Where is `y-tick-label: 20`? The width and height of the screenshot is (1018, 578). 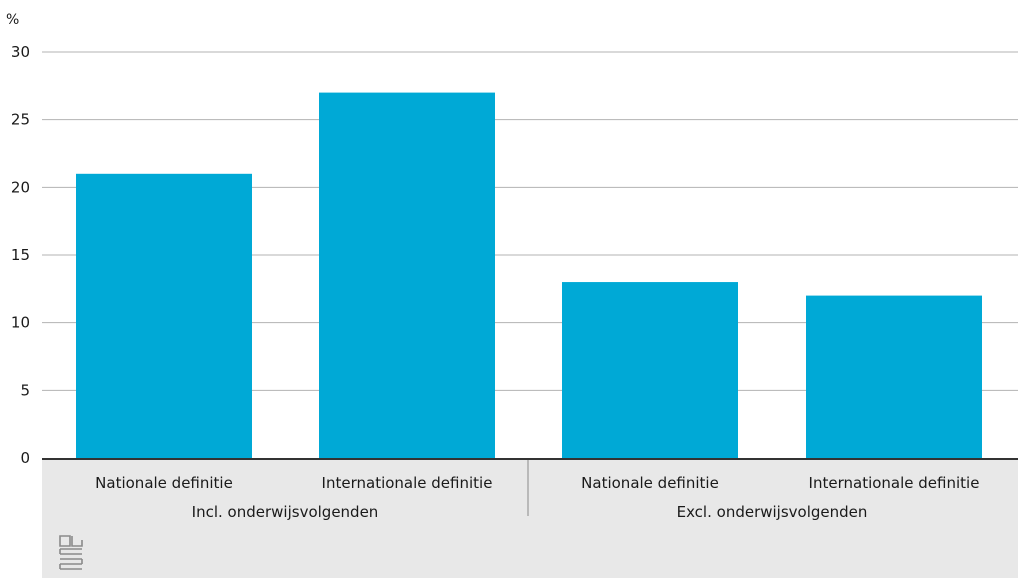
y-tick-label: 20 is located at coordinates (20, 187).